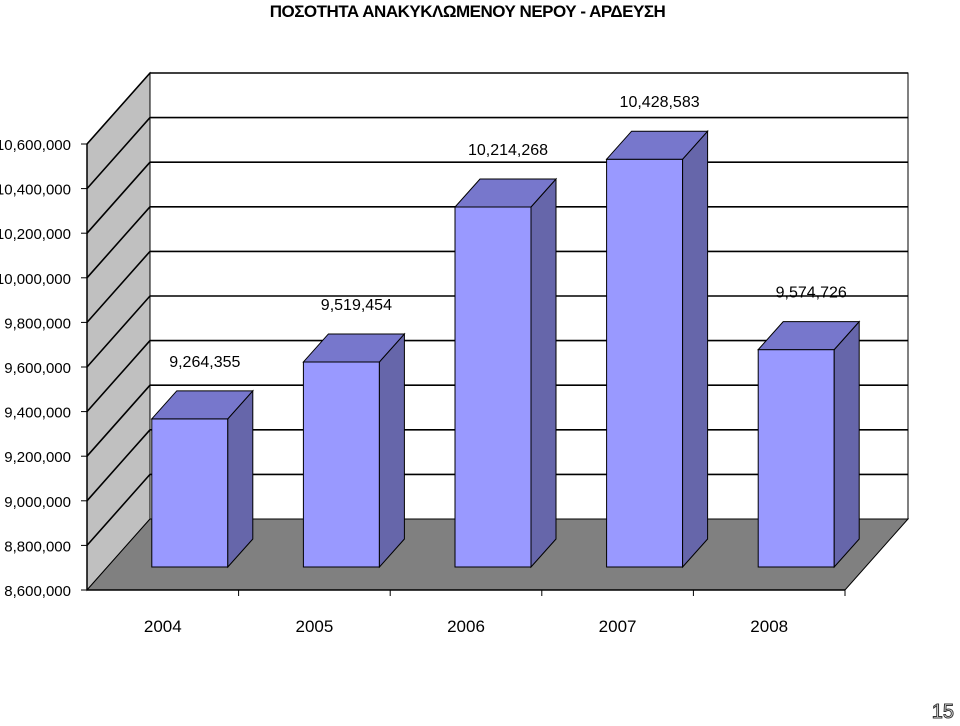 Image resolution: width=960 pixels, height=726 pixels. What do you see at coordinates (695, 349) in the screenshot?
I see `bar-side-2007` at bounding box center [695, 349].